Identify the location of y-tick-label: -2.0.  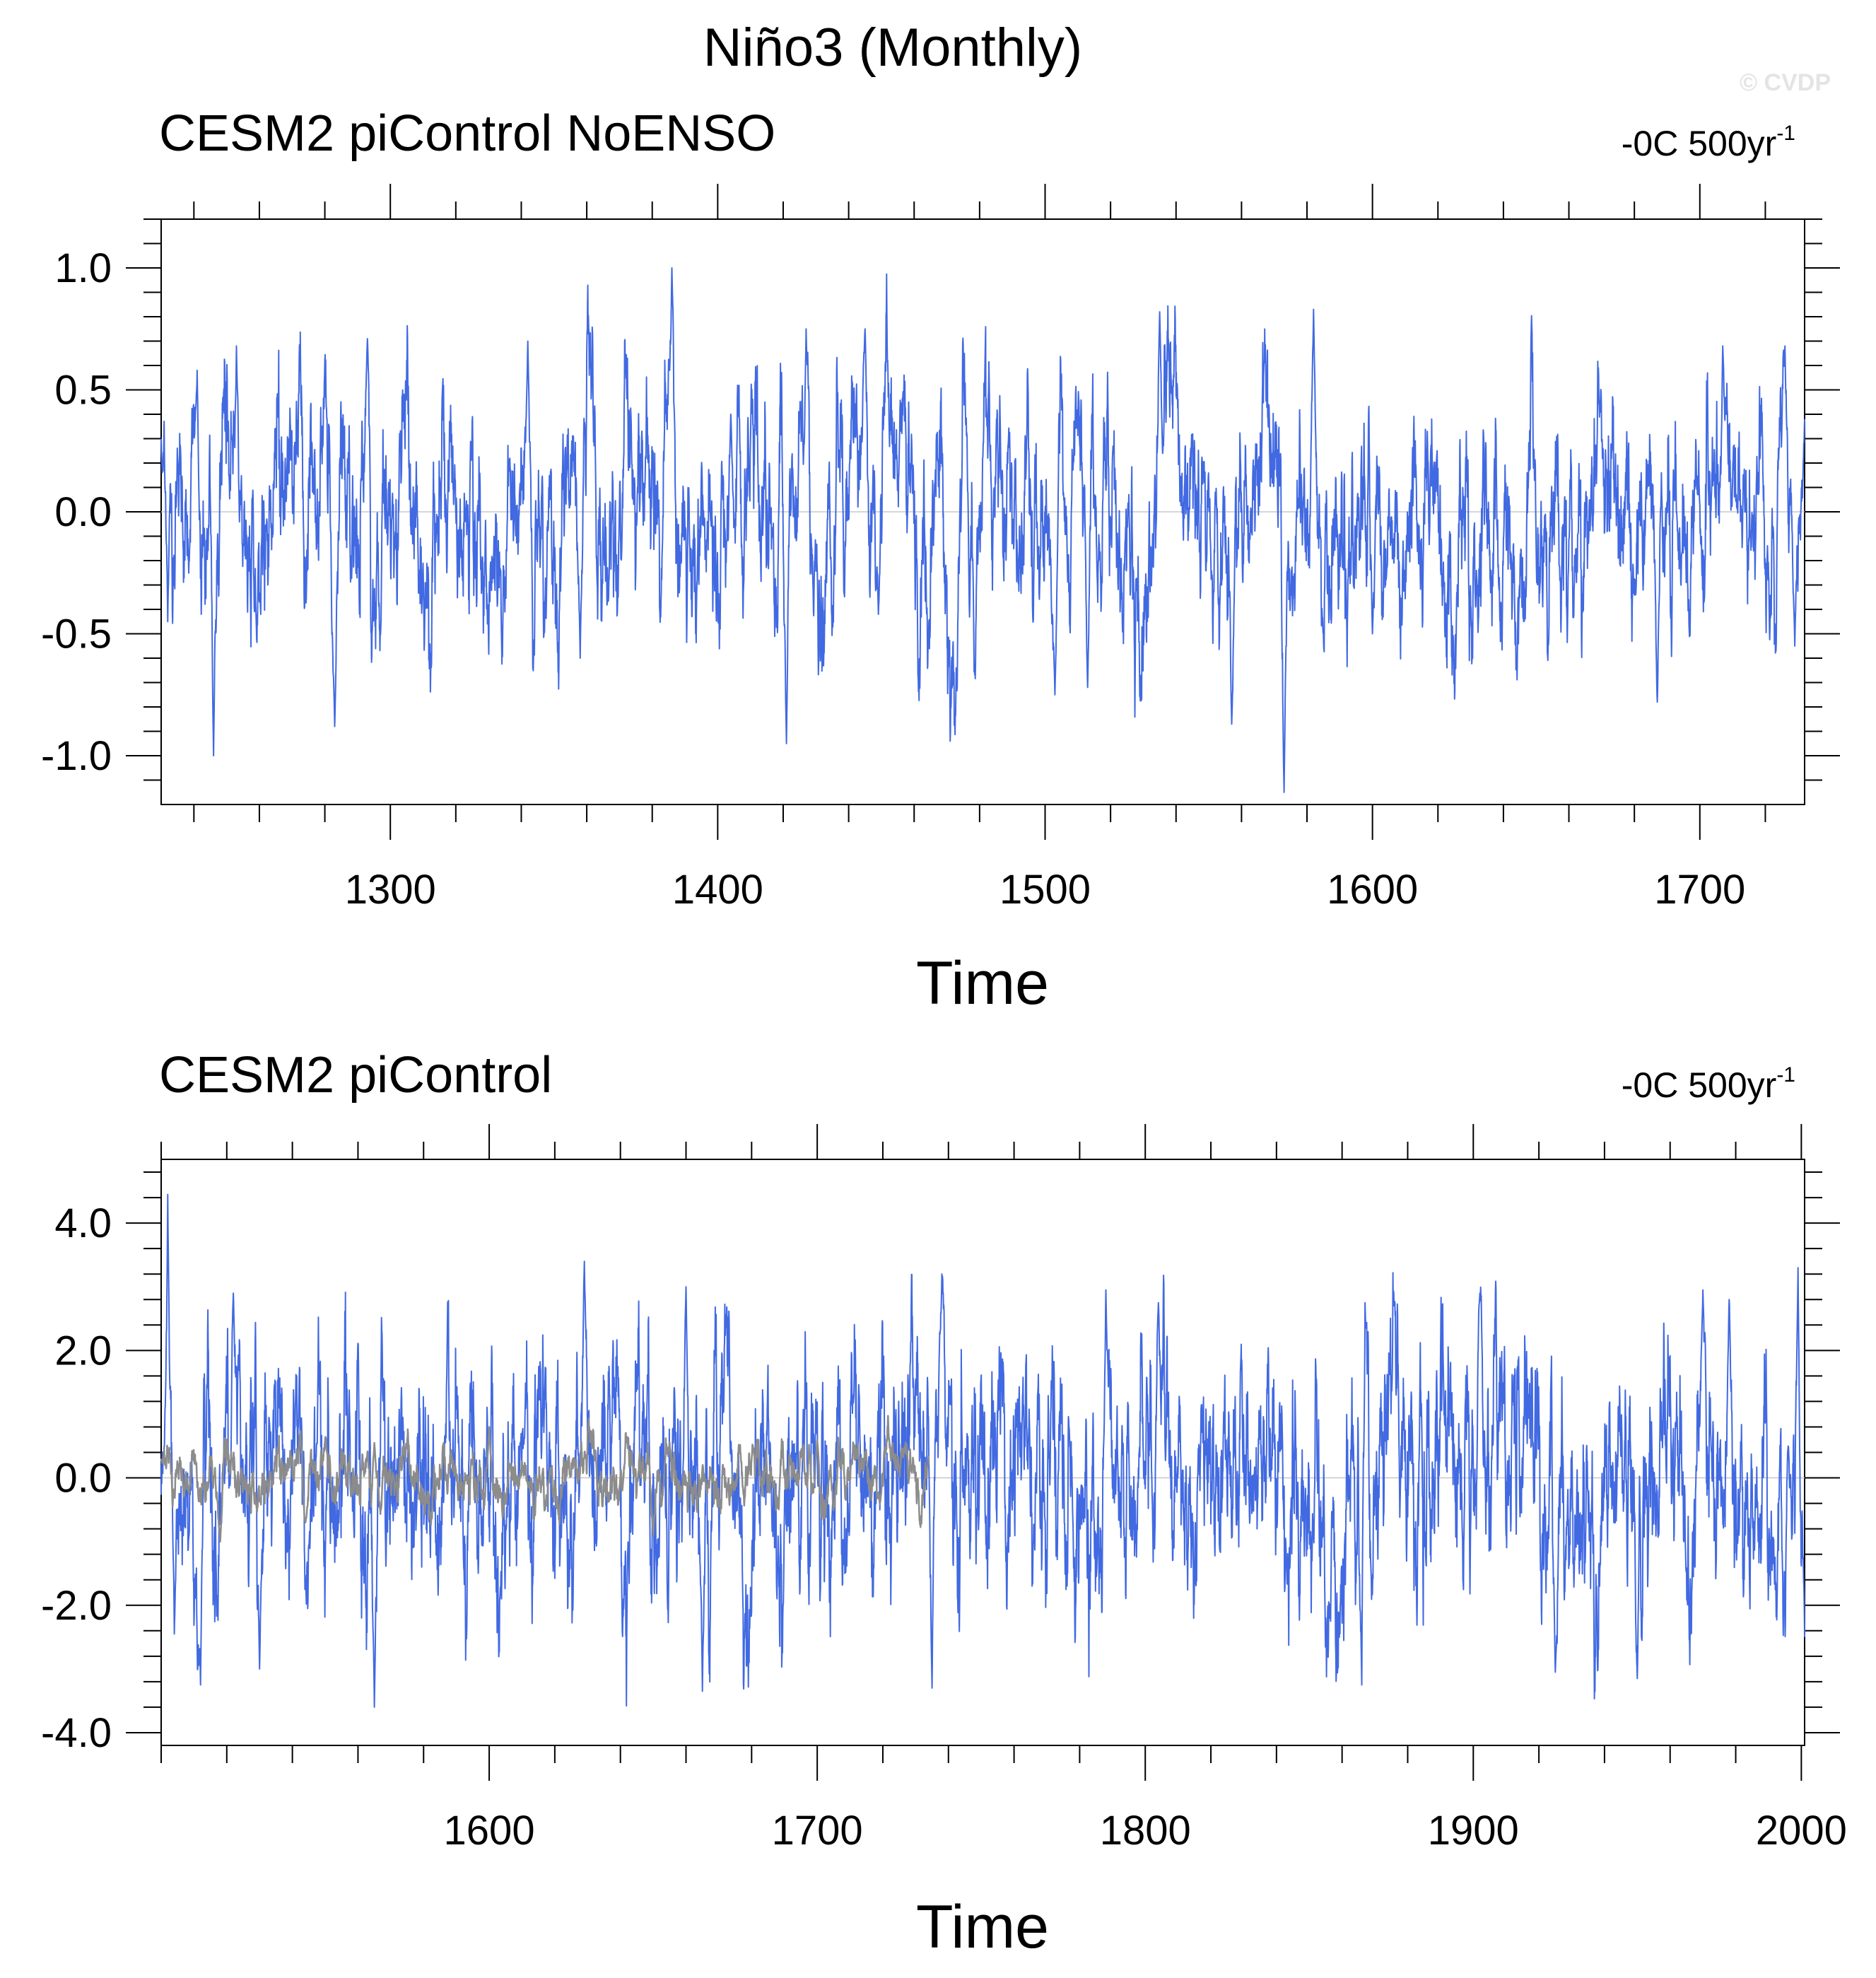
(76, 1606).